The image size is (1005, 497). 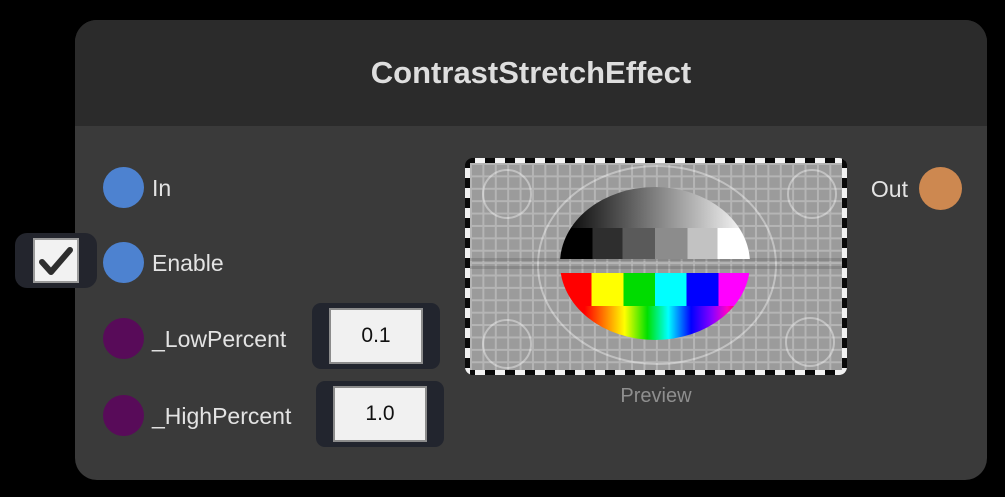 I want to click on enable-checkbox-box, so click(x=56, y=260).